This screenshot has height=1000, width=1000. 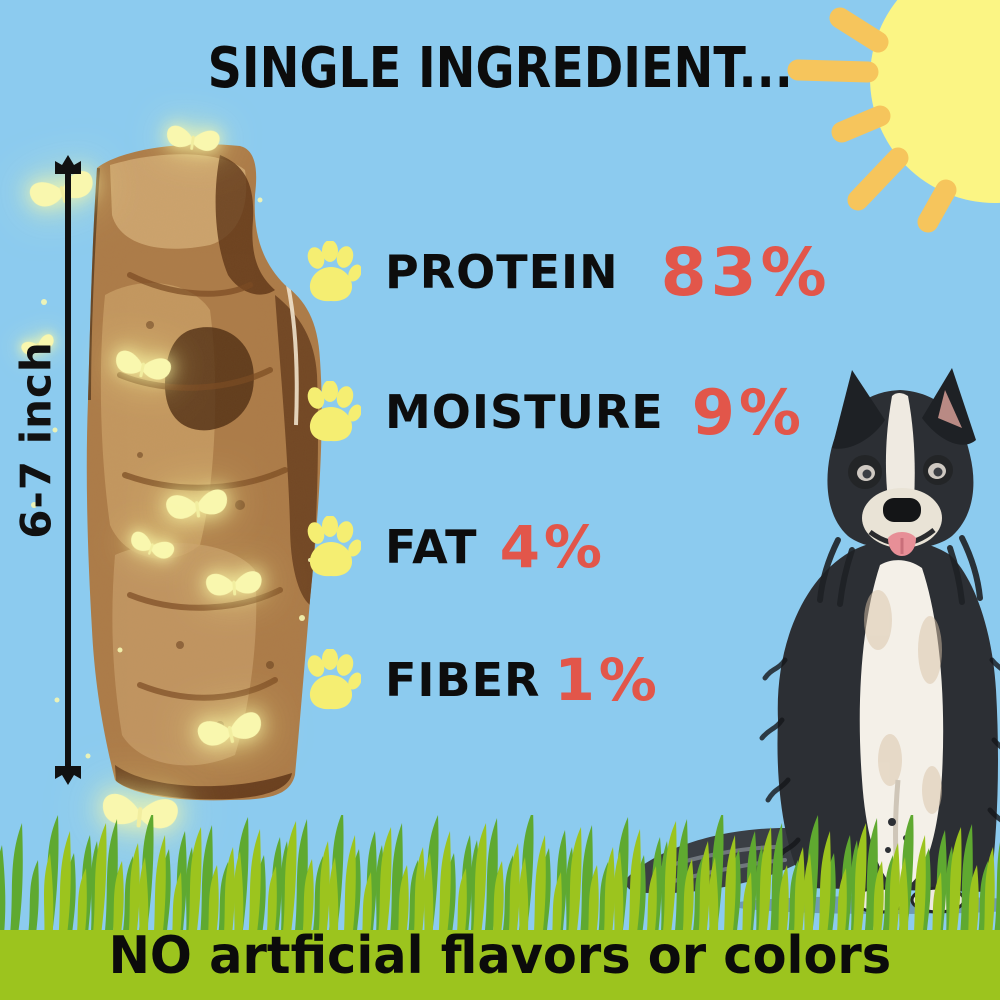 I want to click on nutrition-value: 83%, so click(x=745, y=272).